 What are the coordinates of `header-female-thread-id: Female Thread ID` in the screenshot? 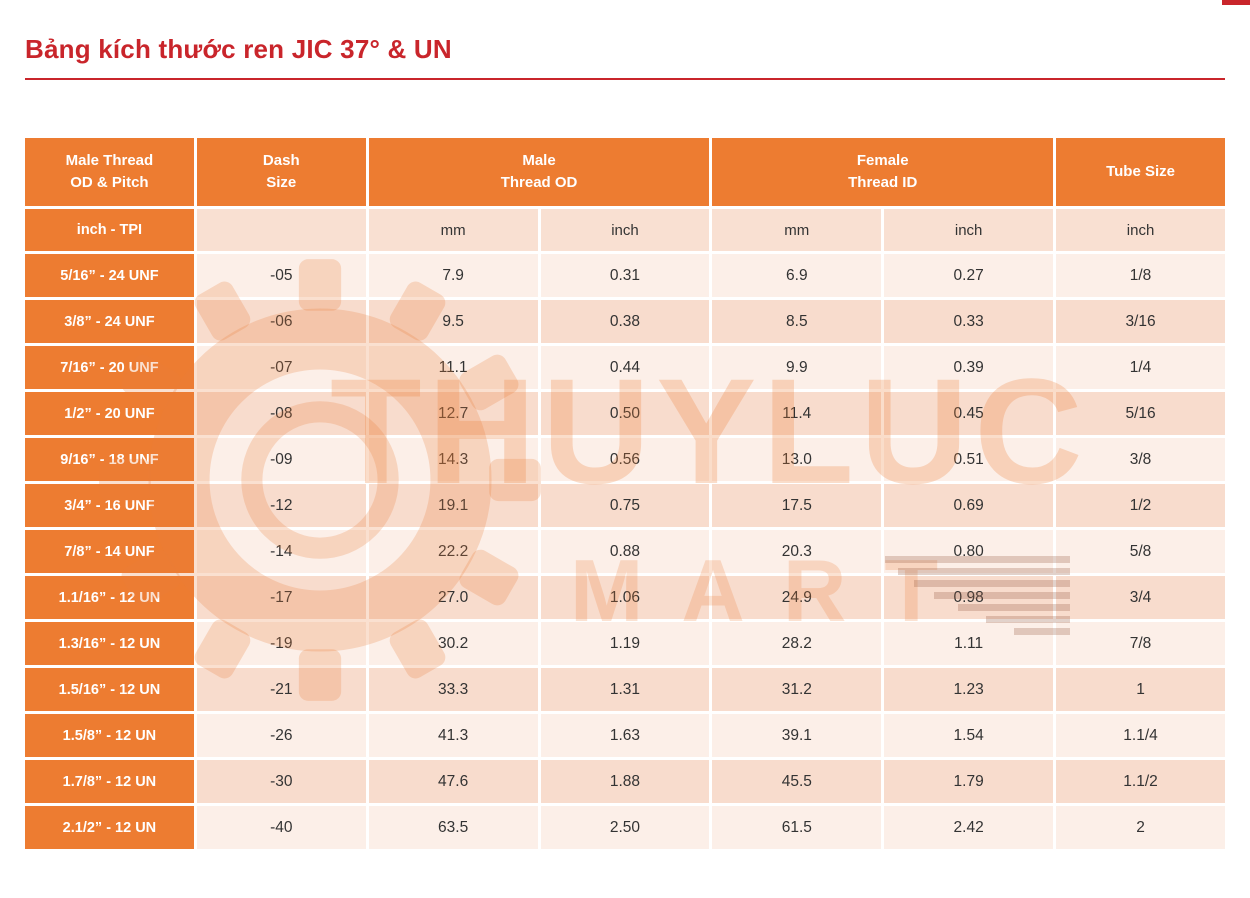 It's located at (883, 172).